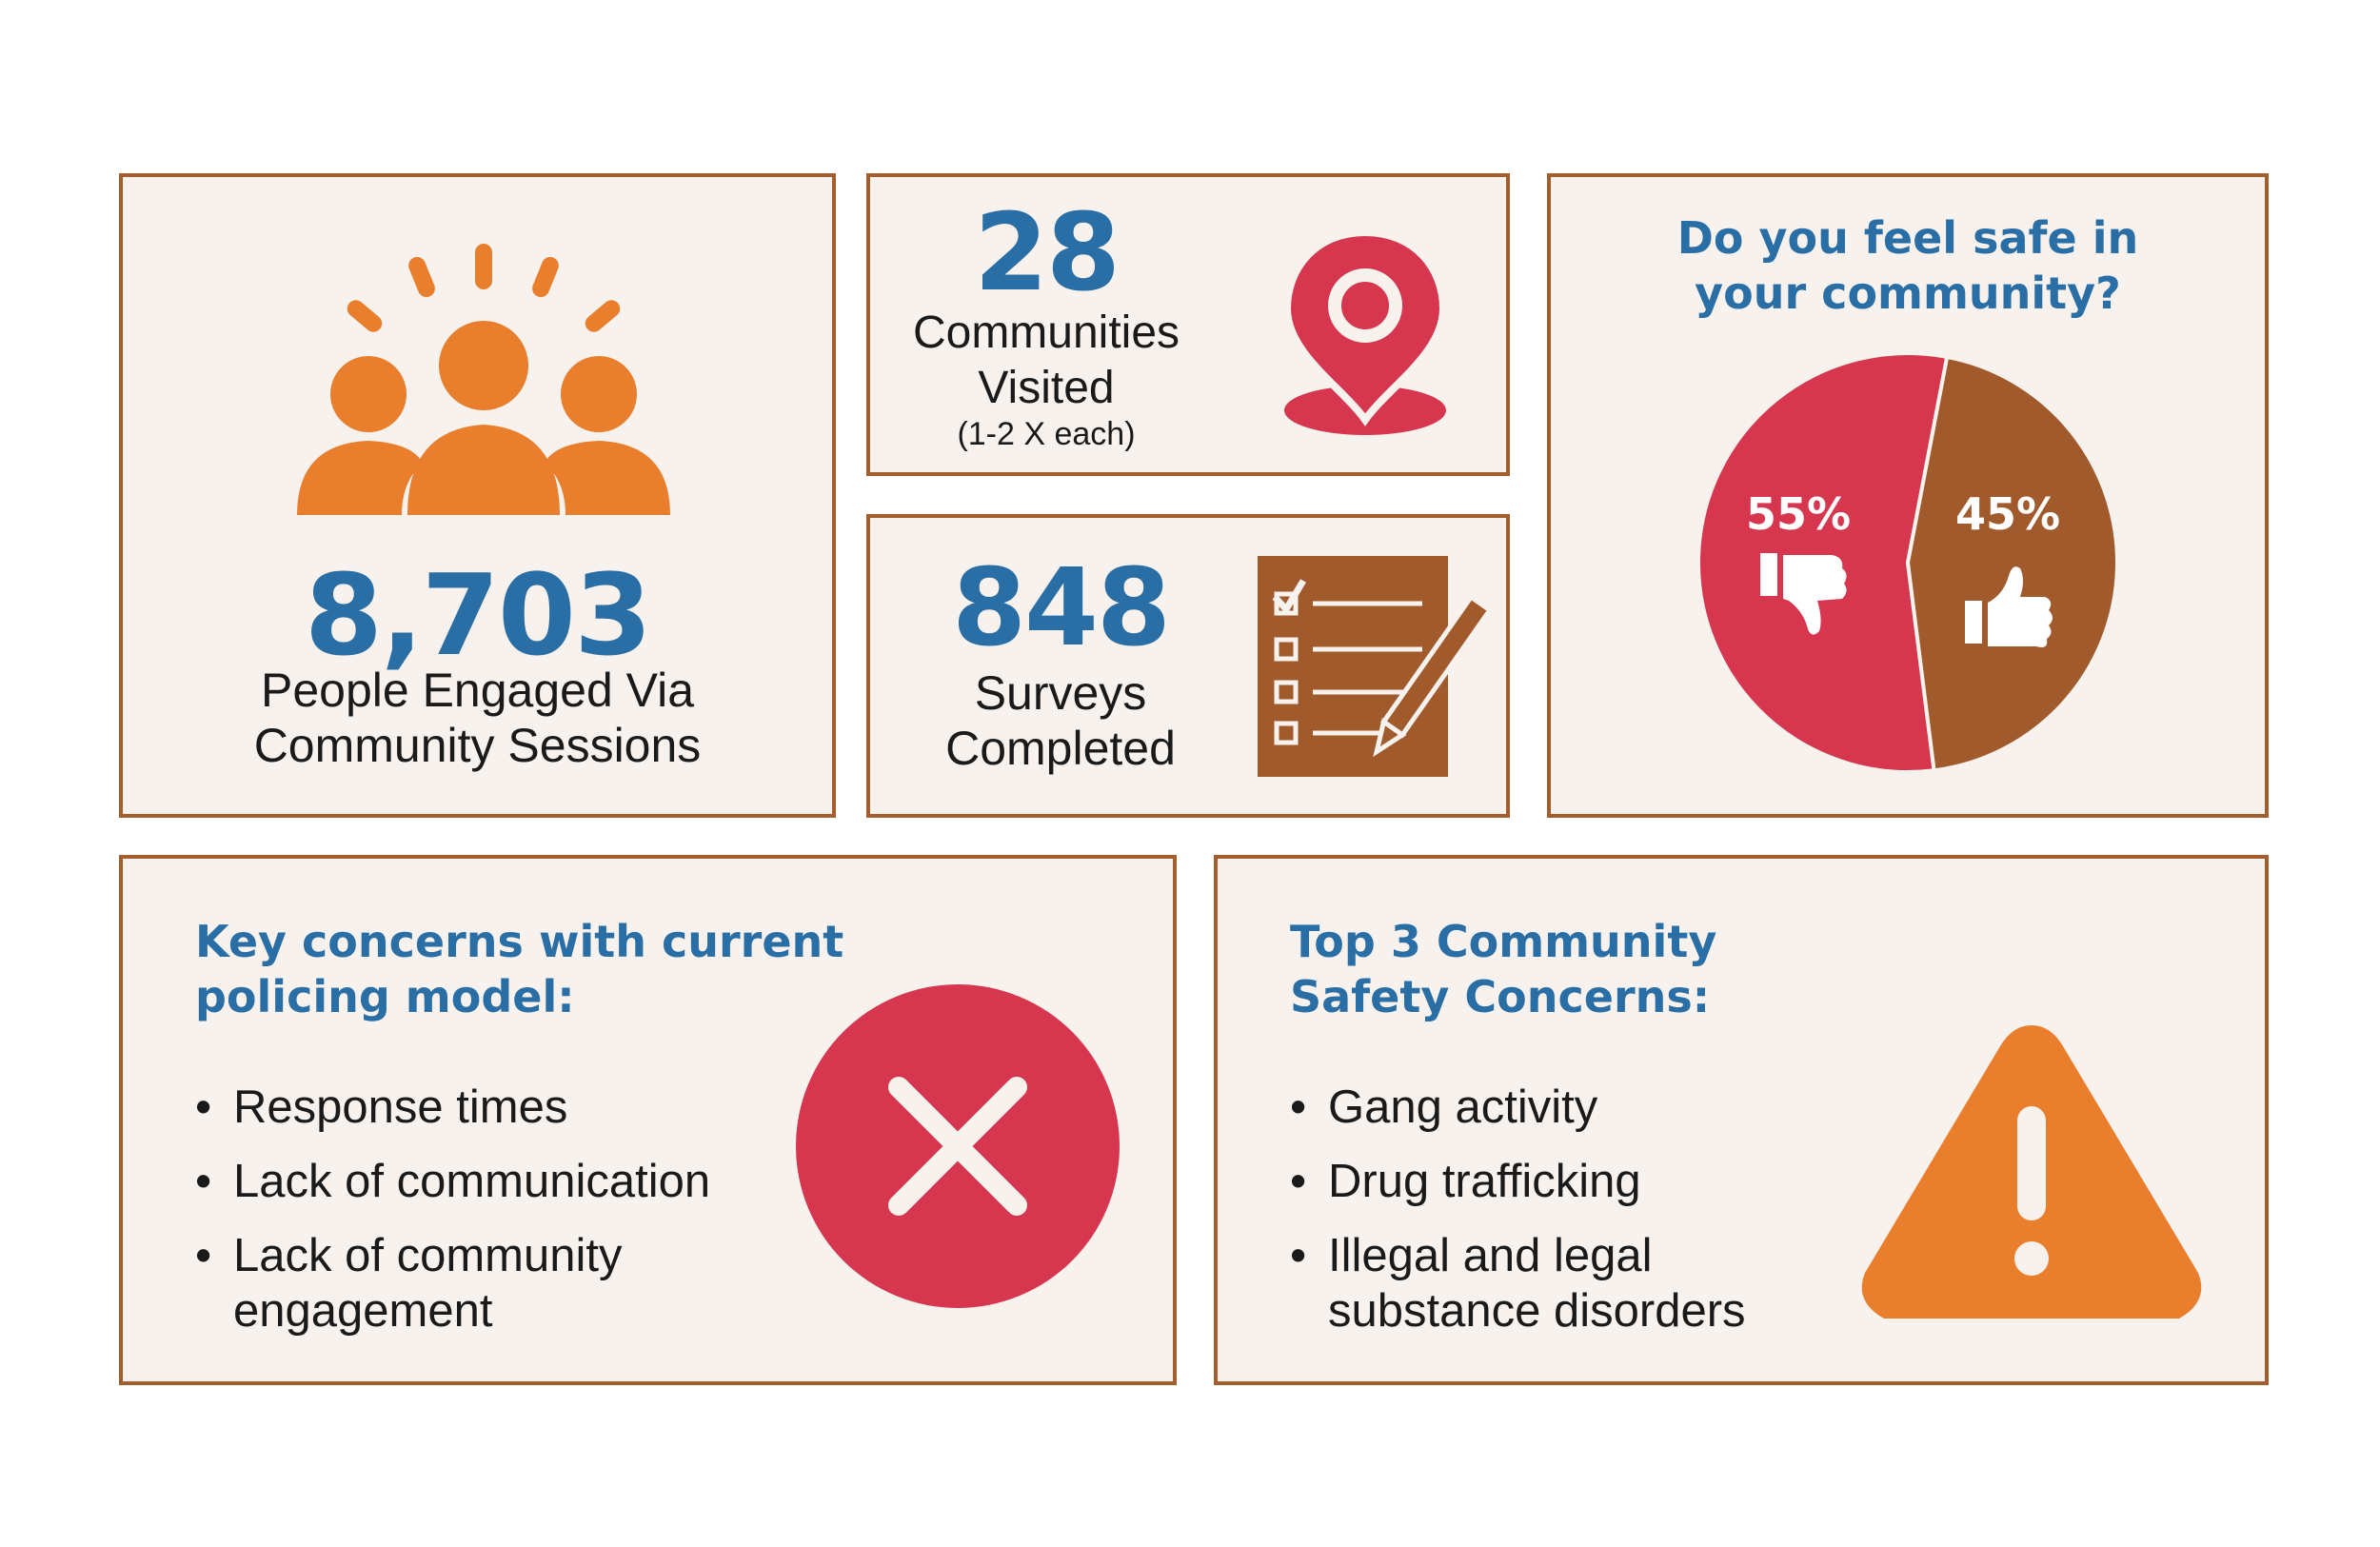  I want to click on people-label-line1: People Engaged Via, so click(477, 690).